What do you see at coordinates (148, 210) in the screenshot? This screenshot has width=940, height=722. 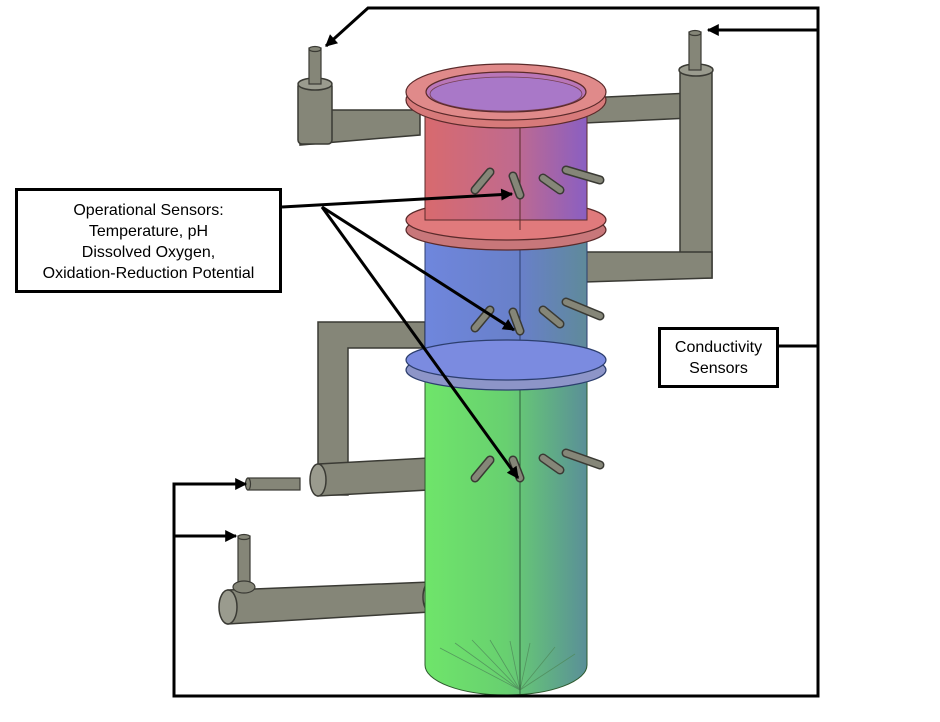 I see `operational-line-1: Operational Sensors:` at bounding box center [148, 210].